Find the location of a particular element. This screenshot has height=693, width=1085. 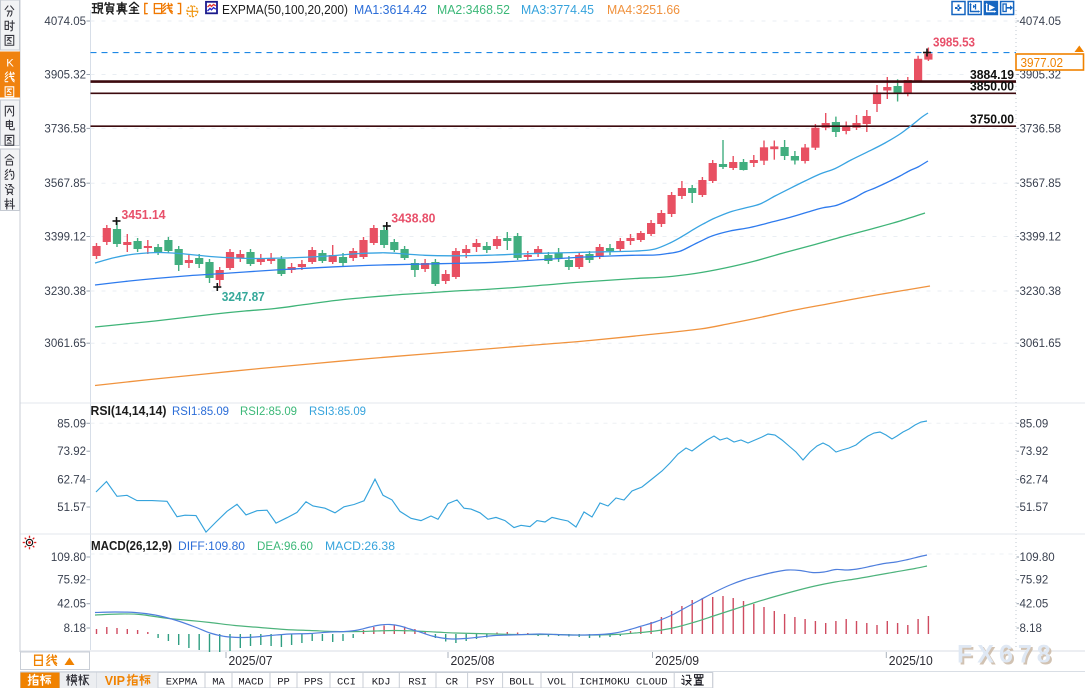

svg-text: MACD is located at coordinates (250, 683).